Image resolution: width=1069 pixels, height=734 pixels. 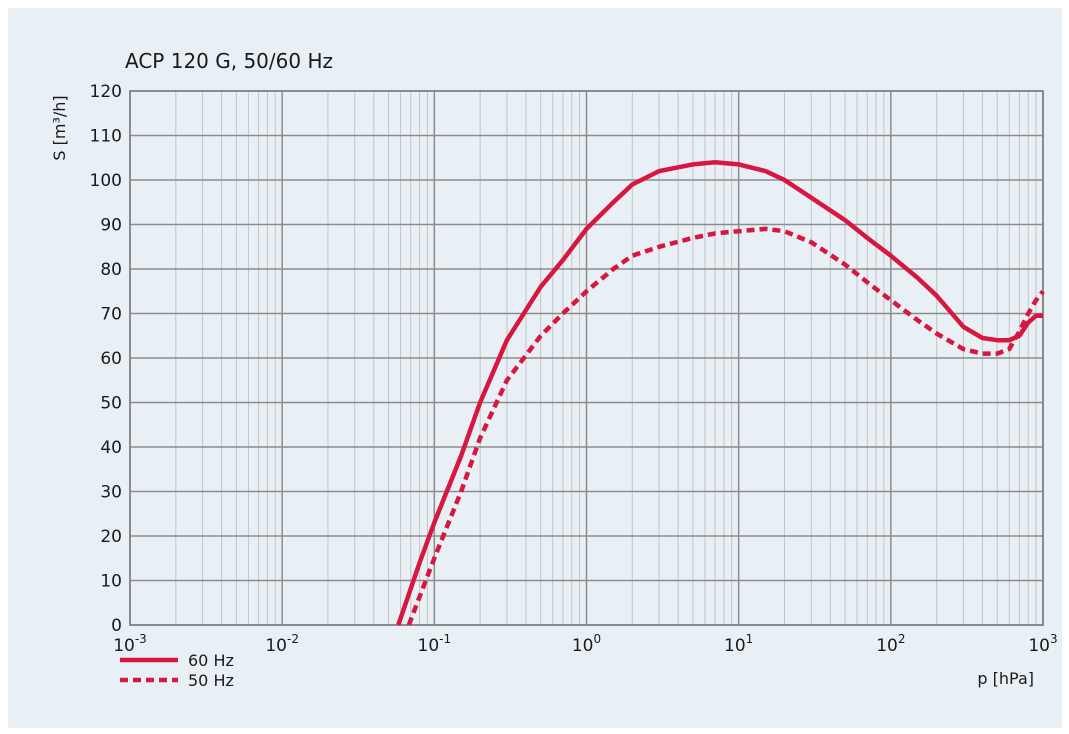 What do you see at coordinates (106, 137) in the screenshot?
I see `y-tick-label: 110` at bounding box center [106, 137].